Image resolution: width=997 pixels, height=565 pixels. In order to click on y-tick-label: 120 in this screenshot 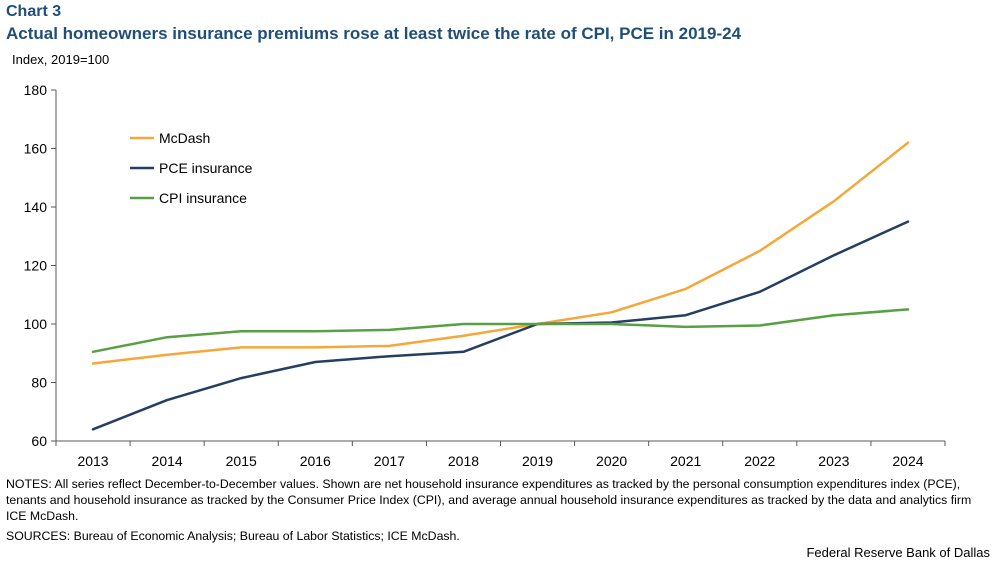, I will do `click(36, 266)`.